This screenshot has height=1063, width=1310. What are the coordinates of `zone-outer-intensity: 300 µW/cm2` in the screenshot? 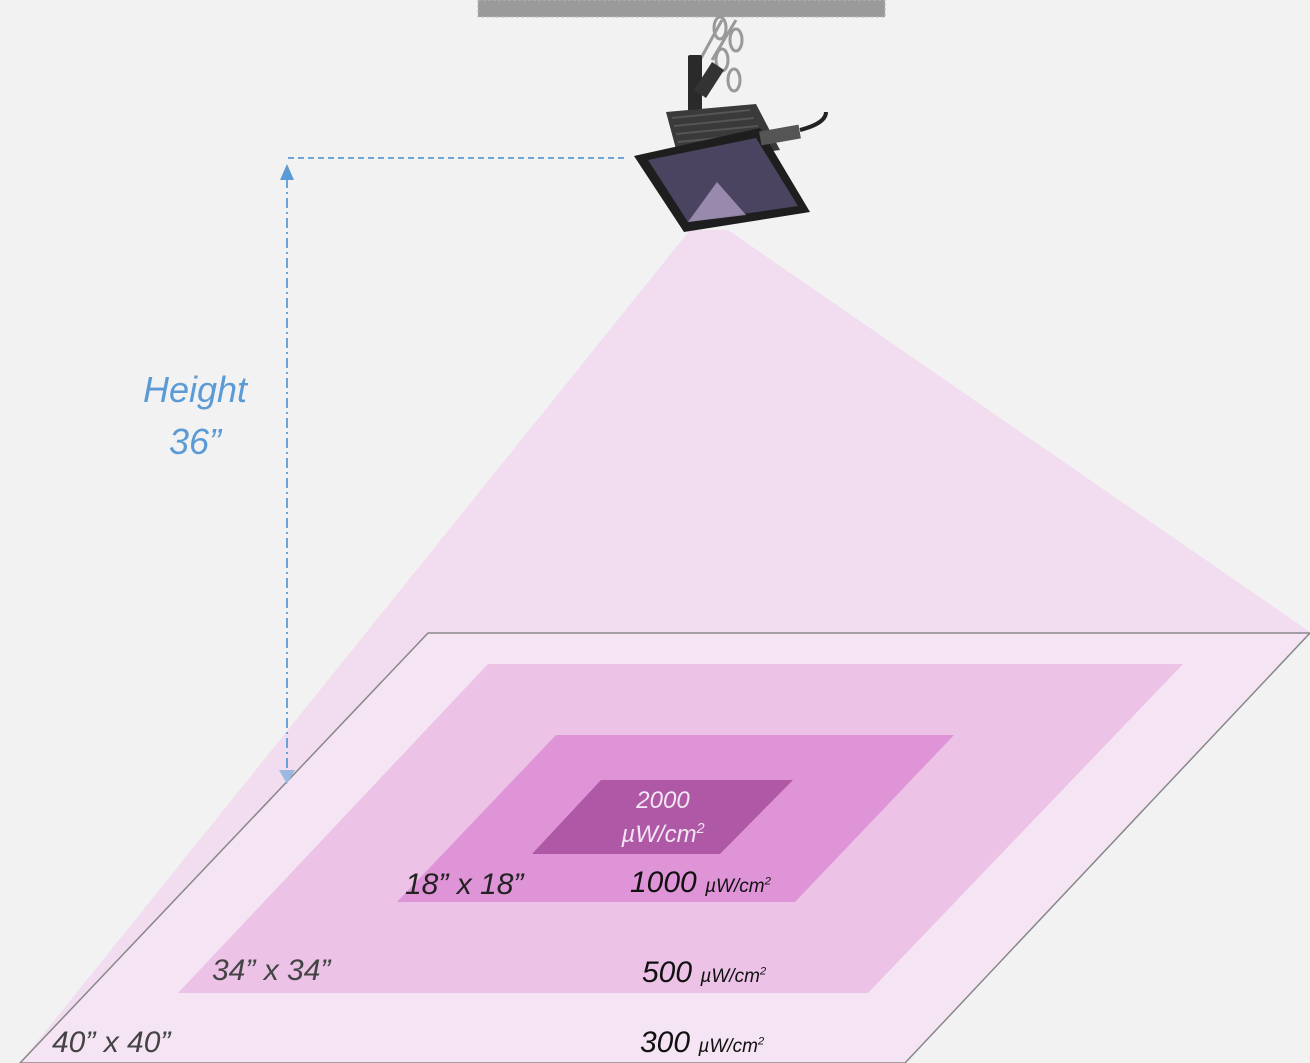 It's located at (702, 1043).